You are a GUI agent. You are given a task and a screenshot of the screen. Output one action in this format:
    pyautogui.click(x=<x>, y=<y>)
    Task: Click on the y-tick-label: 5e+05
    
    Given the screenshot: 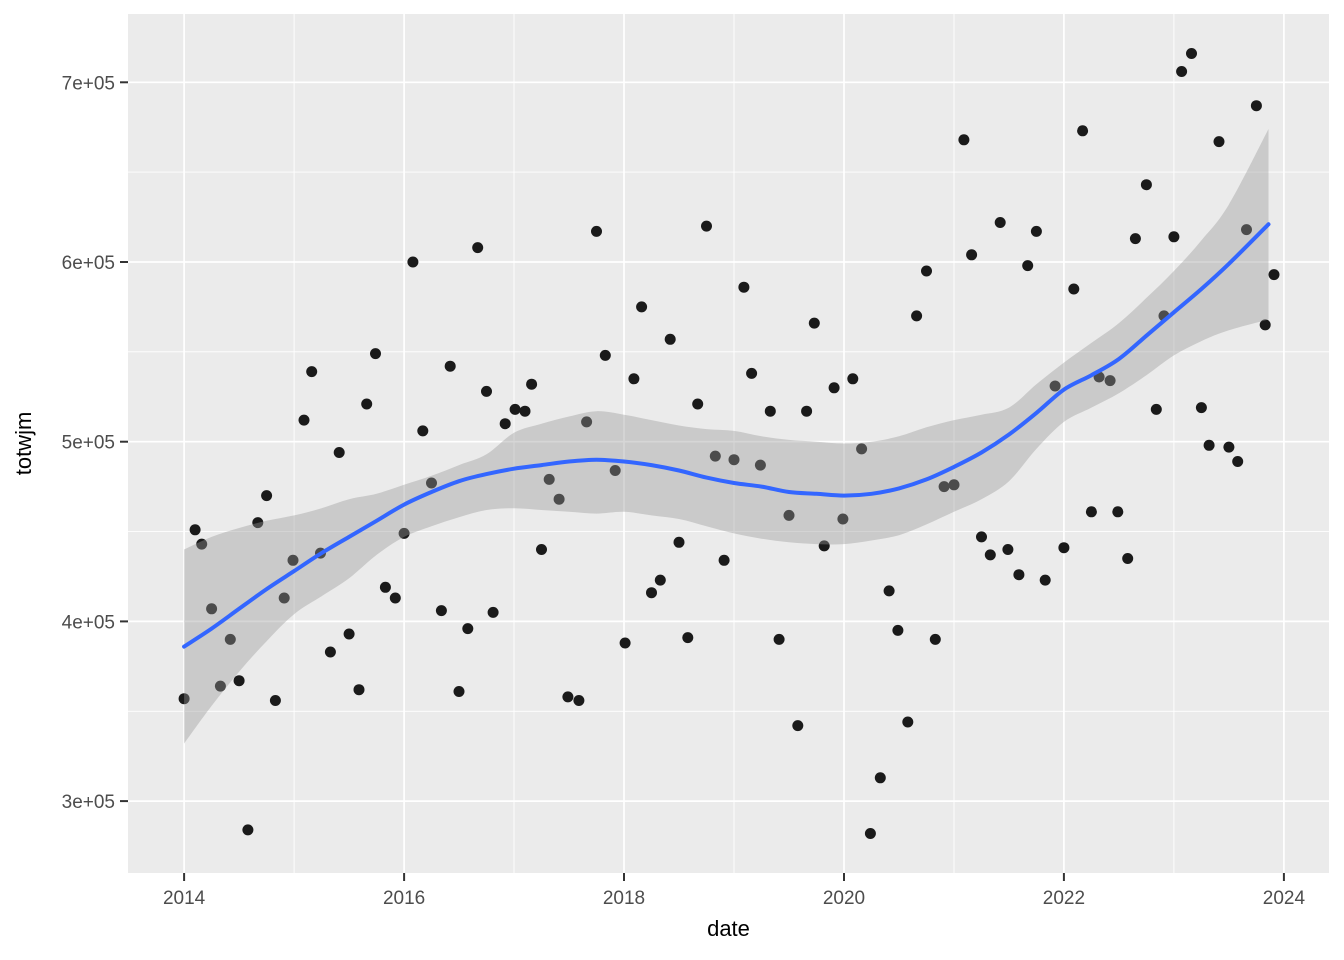 What is the action you would take?
    pyautogui.click(x=88, y=443)
    